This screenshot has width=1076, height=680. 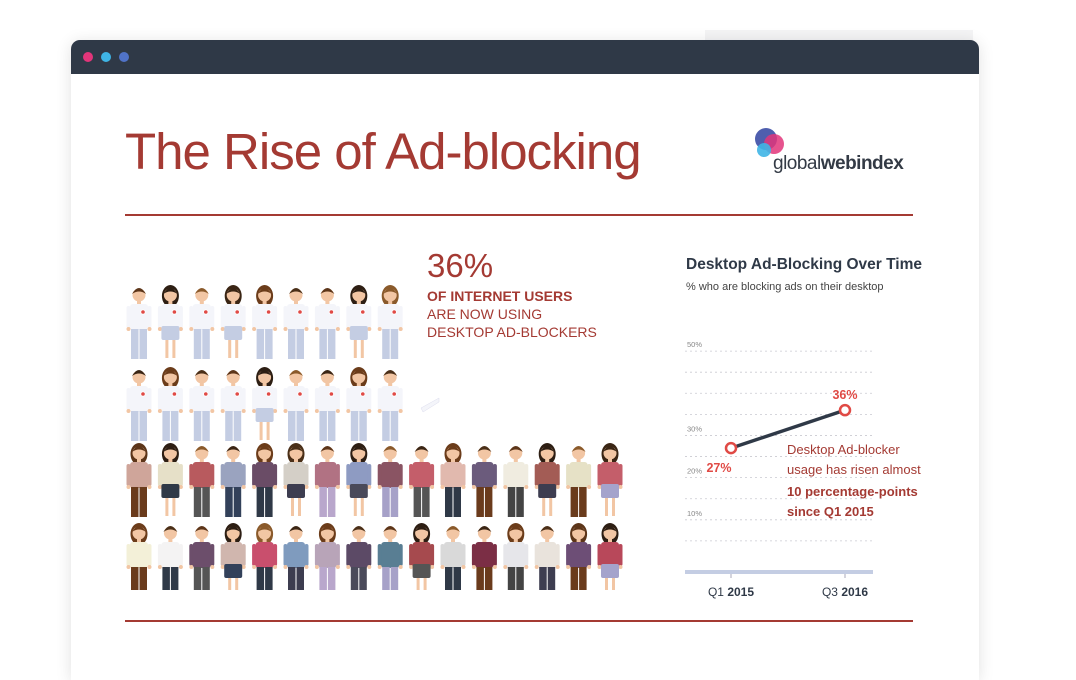 What do you see at coordinates (769, 142) in the screenshot?
I see `logo-circles-icon` at bounding box center [769, 142].